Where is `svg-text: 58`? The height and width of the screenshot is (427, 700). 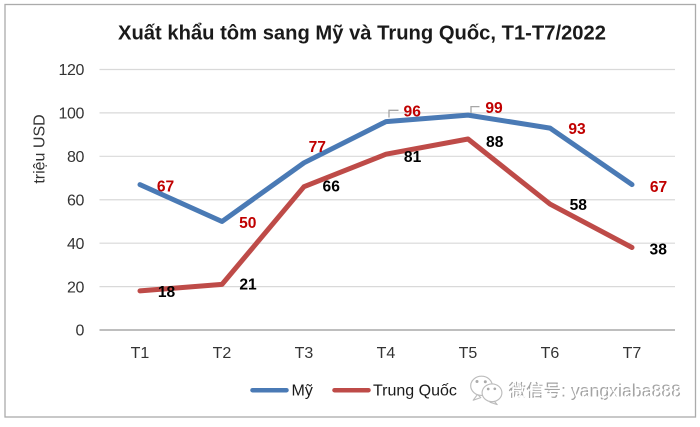
svg-text: 58 is located at coordinates (579, 205).